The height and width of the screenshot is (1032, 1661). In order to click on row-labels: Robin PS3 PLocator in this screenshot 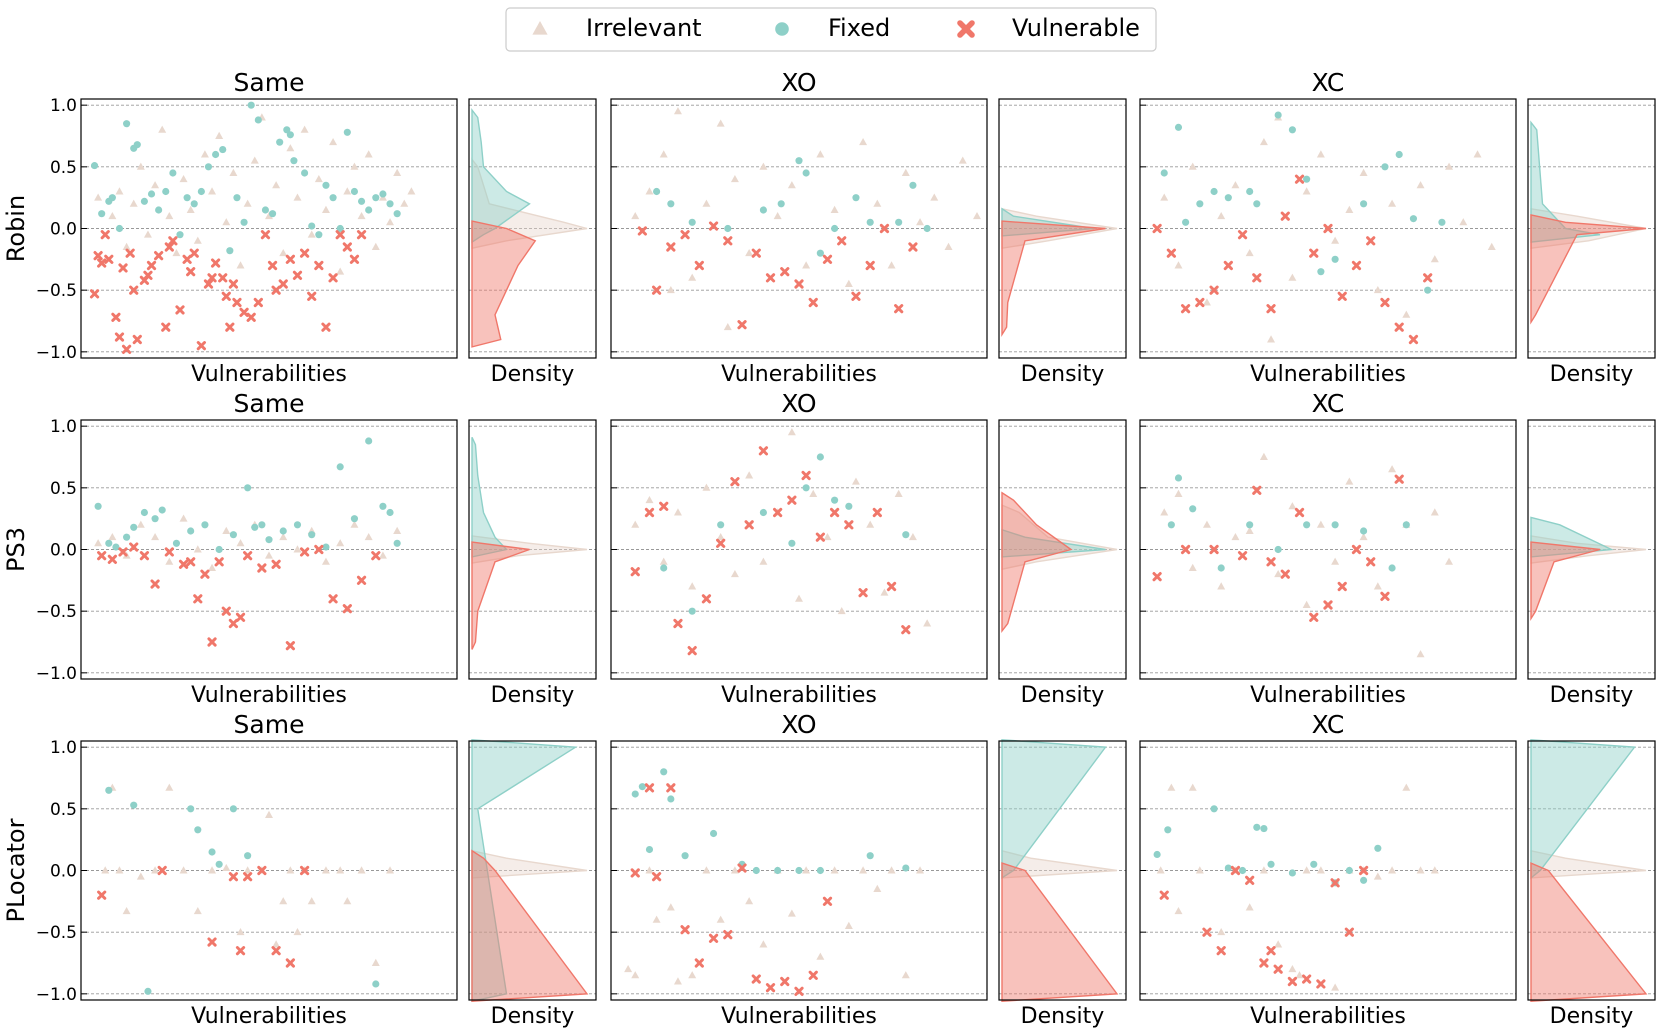, I will do `click(16, 559)`.